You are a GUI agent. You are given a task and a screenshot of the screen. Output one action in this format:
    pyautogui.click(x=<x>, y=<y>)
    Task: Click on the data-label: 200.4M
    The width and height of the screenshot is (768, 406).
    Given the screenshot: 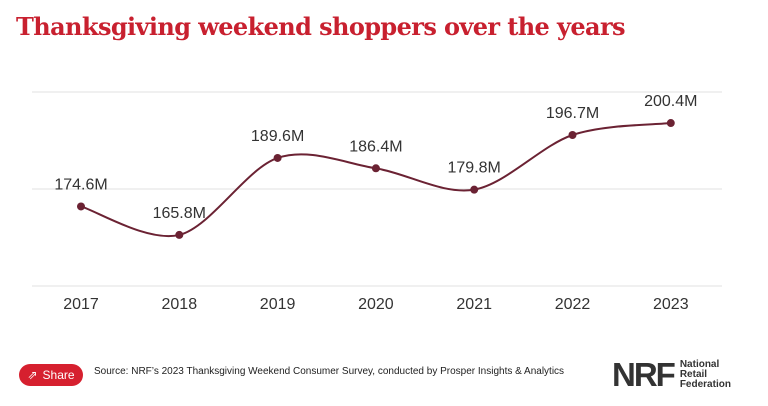 What is the action you would take?
    pyautogui.click(x=670, y=101)
    